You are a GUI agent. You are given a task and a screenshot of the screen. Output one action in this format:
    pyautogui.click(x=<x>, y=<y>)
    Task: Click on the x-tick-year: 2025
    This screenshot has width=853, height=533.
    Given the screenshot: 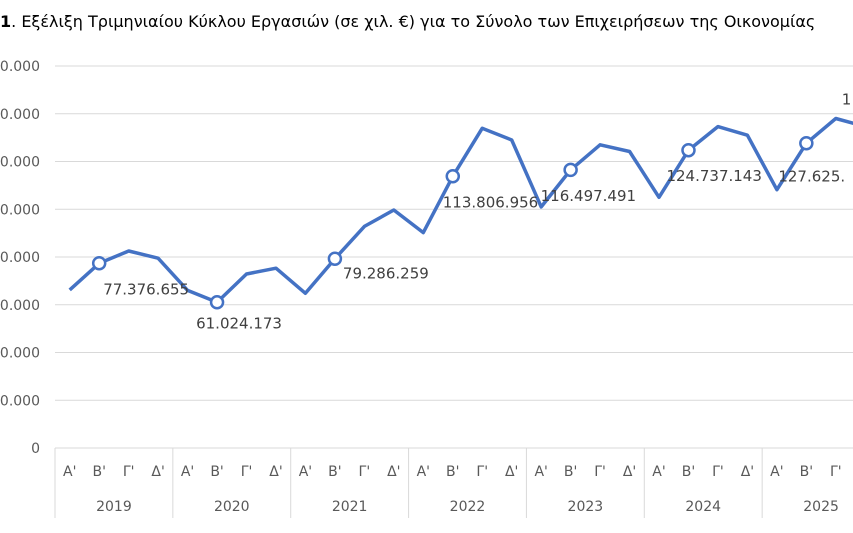 What is the action you would take?
    pyautogui.click(x=821, y=507)
    